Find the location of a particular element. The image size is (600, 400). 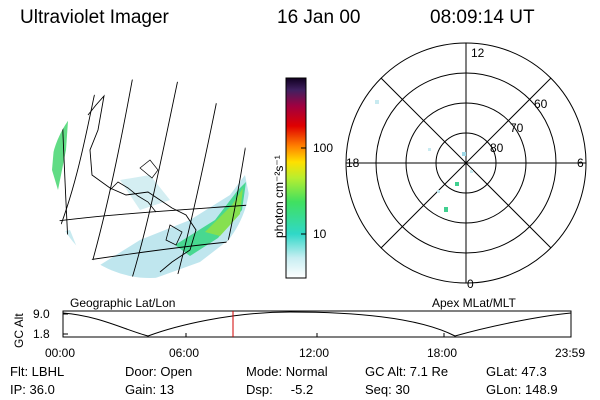

aurora-diffuse-south is located at coordinates (175, 226).